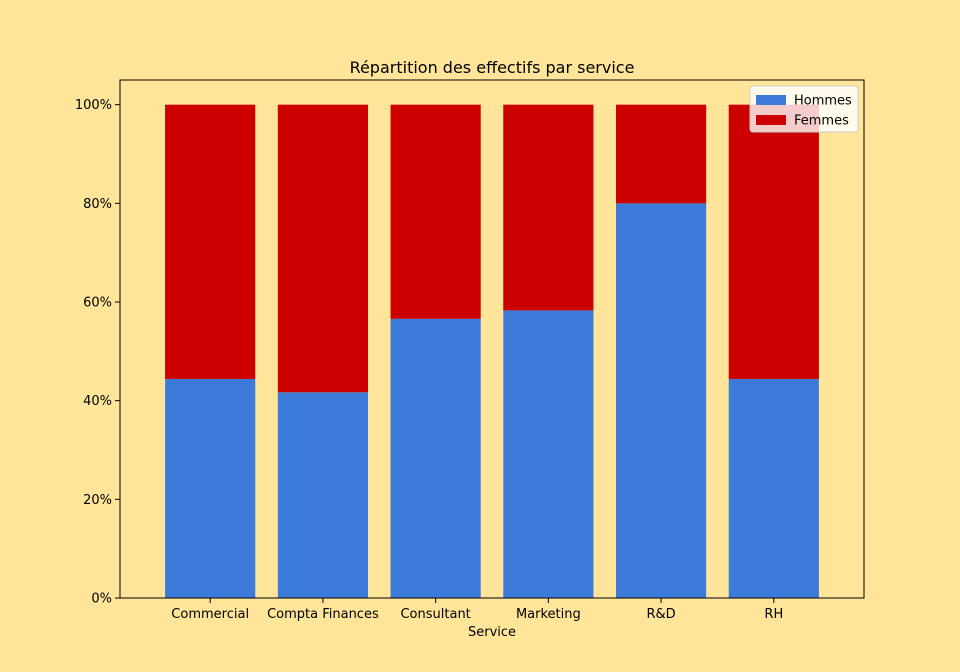 This screenshot has height=672, width=960. Describe the element at coordinates (97, 204) in the screenshot. I see `y-tick-label-4: 80%` at that location.